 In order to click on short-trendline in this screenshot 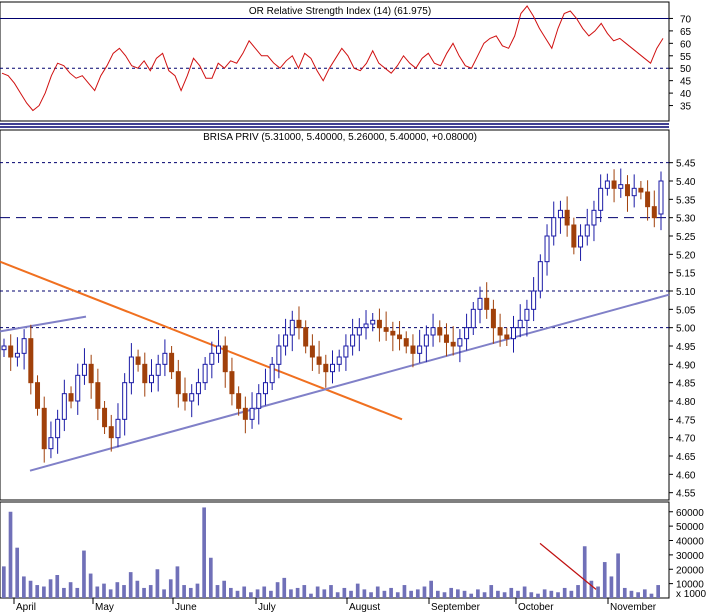, I will do `click(43, 324)`.